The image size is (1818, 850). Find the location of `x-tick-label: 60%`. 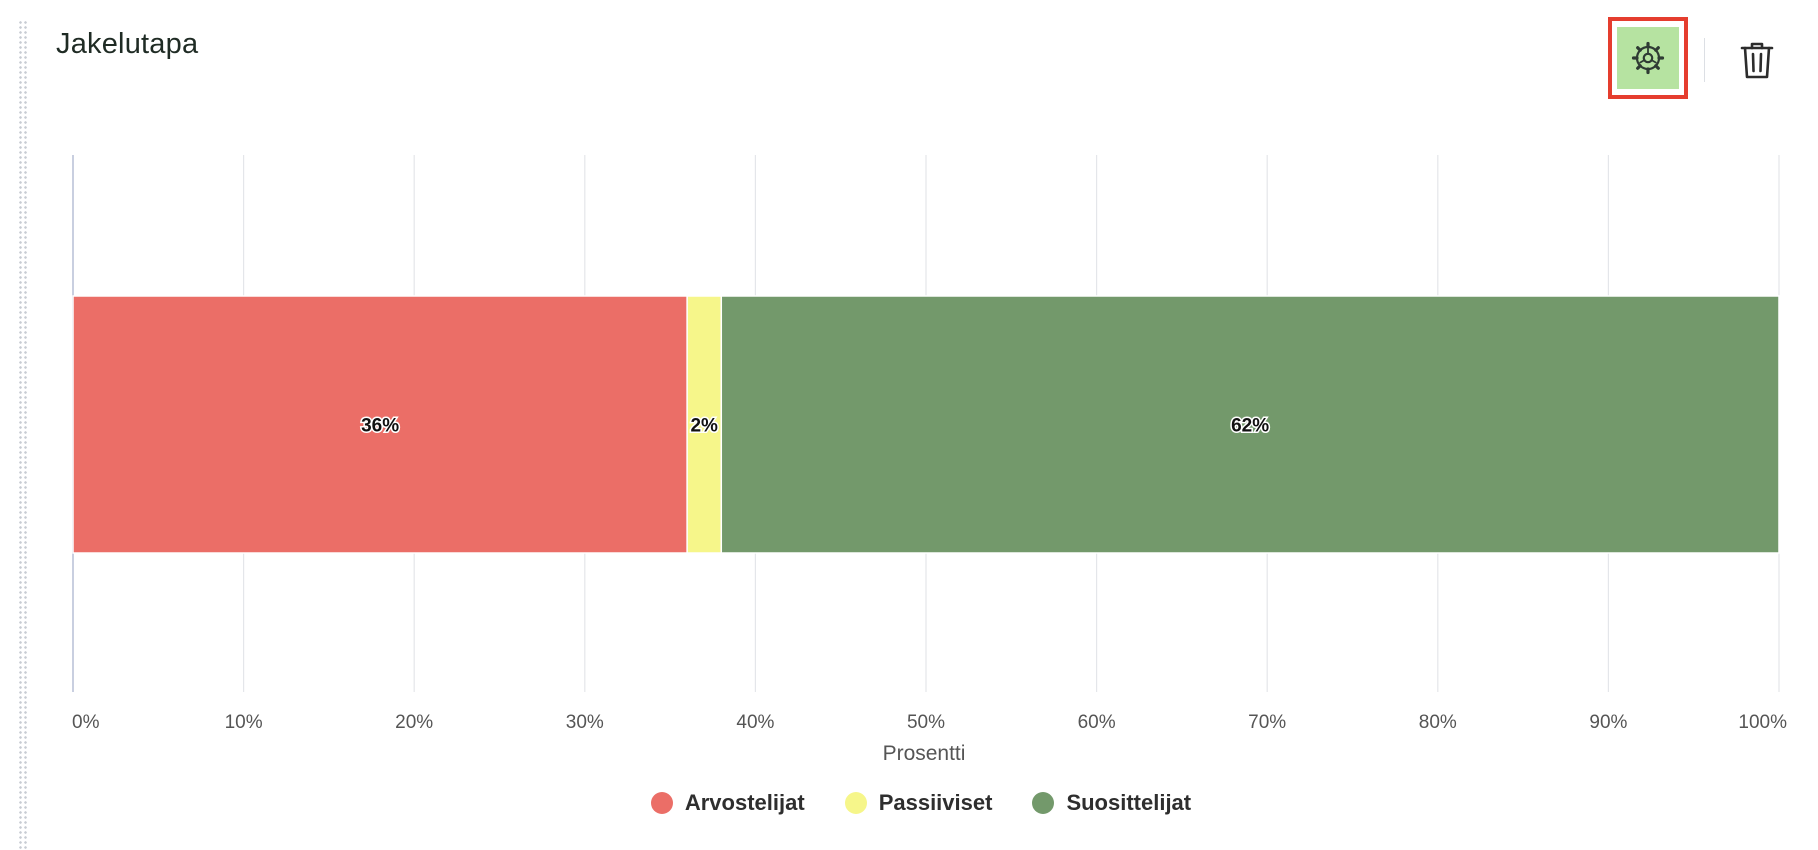

x-tick-label: 60% is located at coordinates (1097, 722).